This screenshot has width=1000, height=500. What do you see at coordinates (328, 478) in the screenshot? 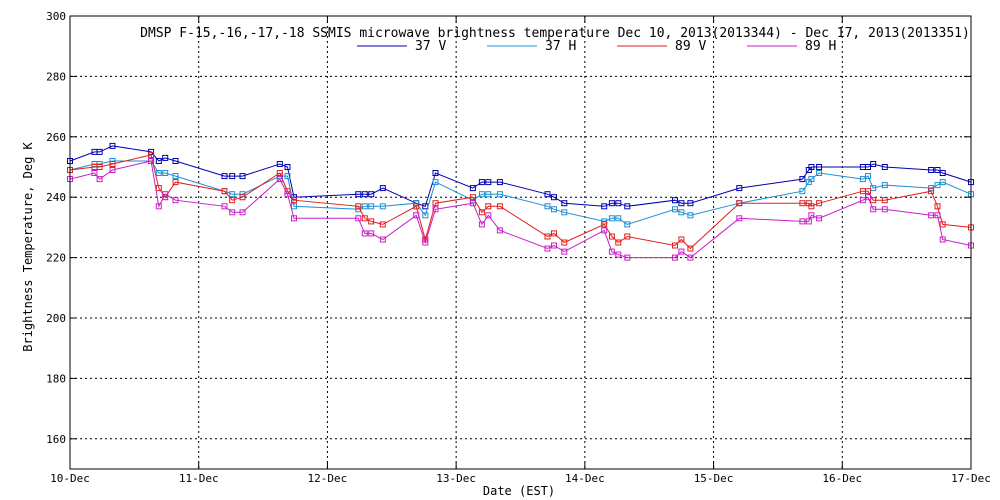
I see `x-tick-label: 12-Dec` at bounding box center [328, 478].